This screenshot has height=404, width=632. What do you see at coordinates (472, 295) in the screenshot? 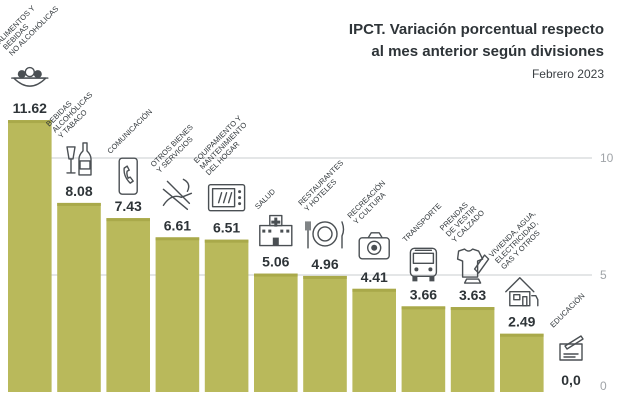
I see `data-label: 3.63` at bounding box center [472, 295].